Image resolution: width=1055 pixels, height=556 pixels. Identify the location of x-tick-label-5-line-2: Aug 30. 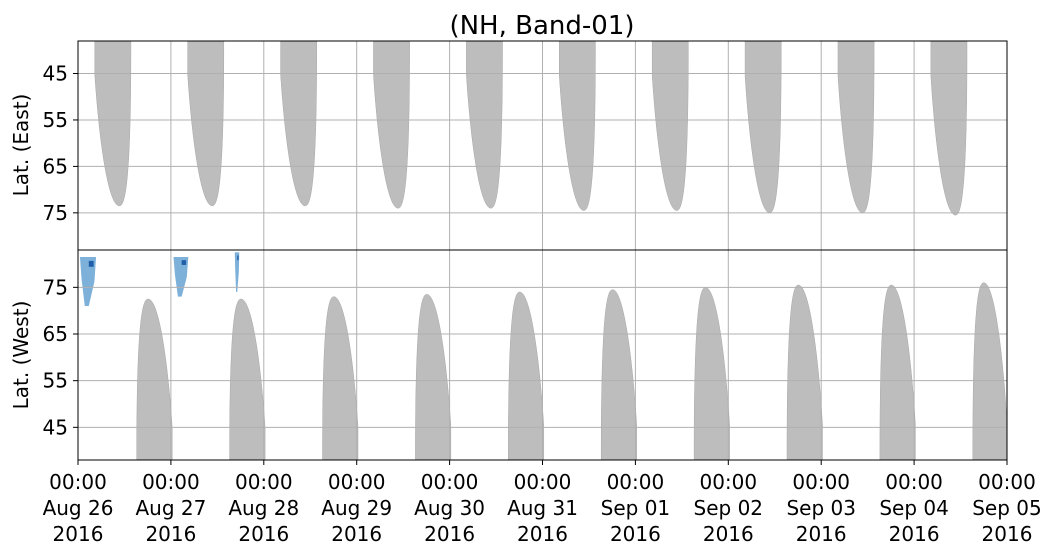
(449, 508).